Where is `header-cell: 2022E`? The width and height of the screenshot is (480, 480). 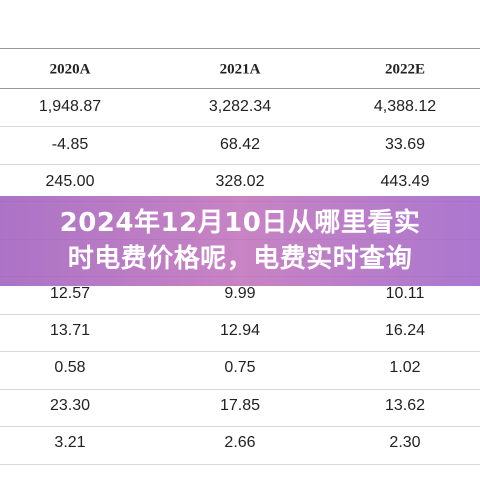 header-cell: 2022E is located at coordinates (404, 69).